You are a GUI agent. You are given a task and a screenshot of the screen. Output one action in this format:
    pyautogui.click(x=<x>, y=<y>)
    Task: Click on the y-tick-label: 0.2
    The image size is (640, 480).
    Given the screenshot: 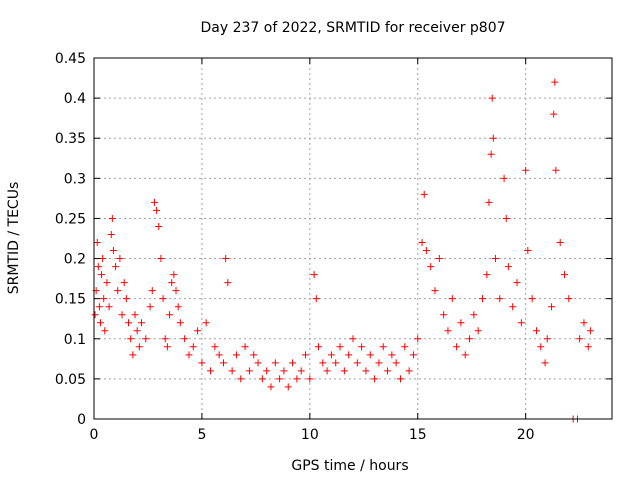 What is the action you would take?
    pyautogui.click(x=75, y=260)
    